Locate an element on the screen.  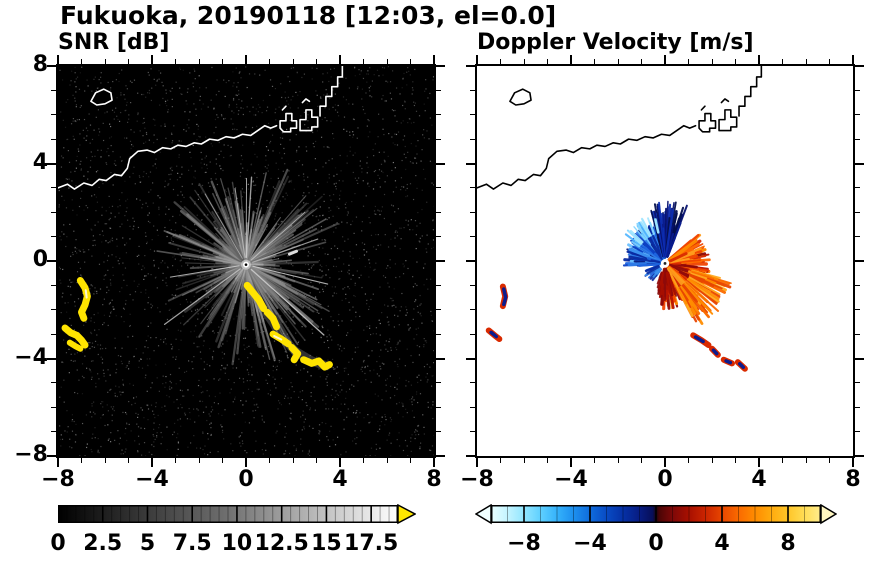
colorbar-tick-label: 4 is located at coordinates (722, 543).